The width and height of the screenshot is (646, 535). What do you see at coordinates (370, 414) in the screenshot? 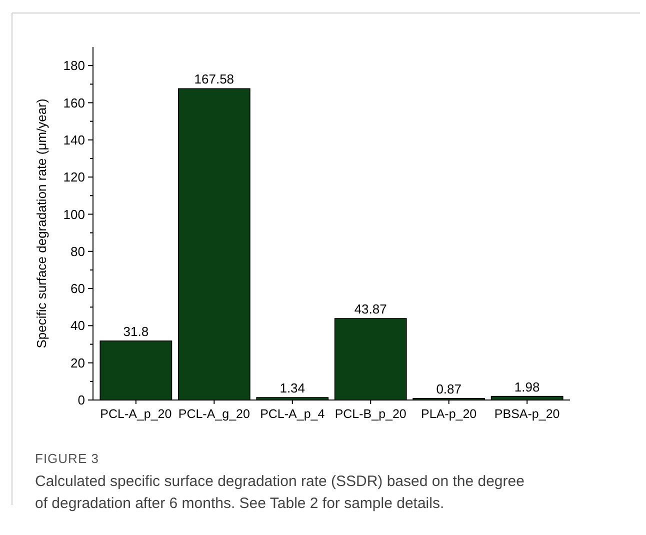
I see `x-tick-label: PCL-B_p_20` at bounding box center [370, 414].